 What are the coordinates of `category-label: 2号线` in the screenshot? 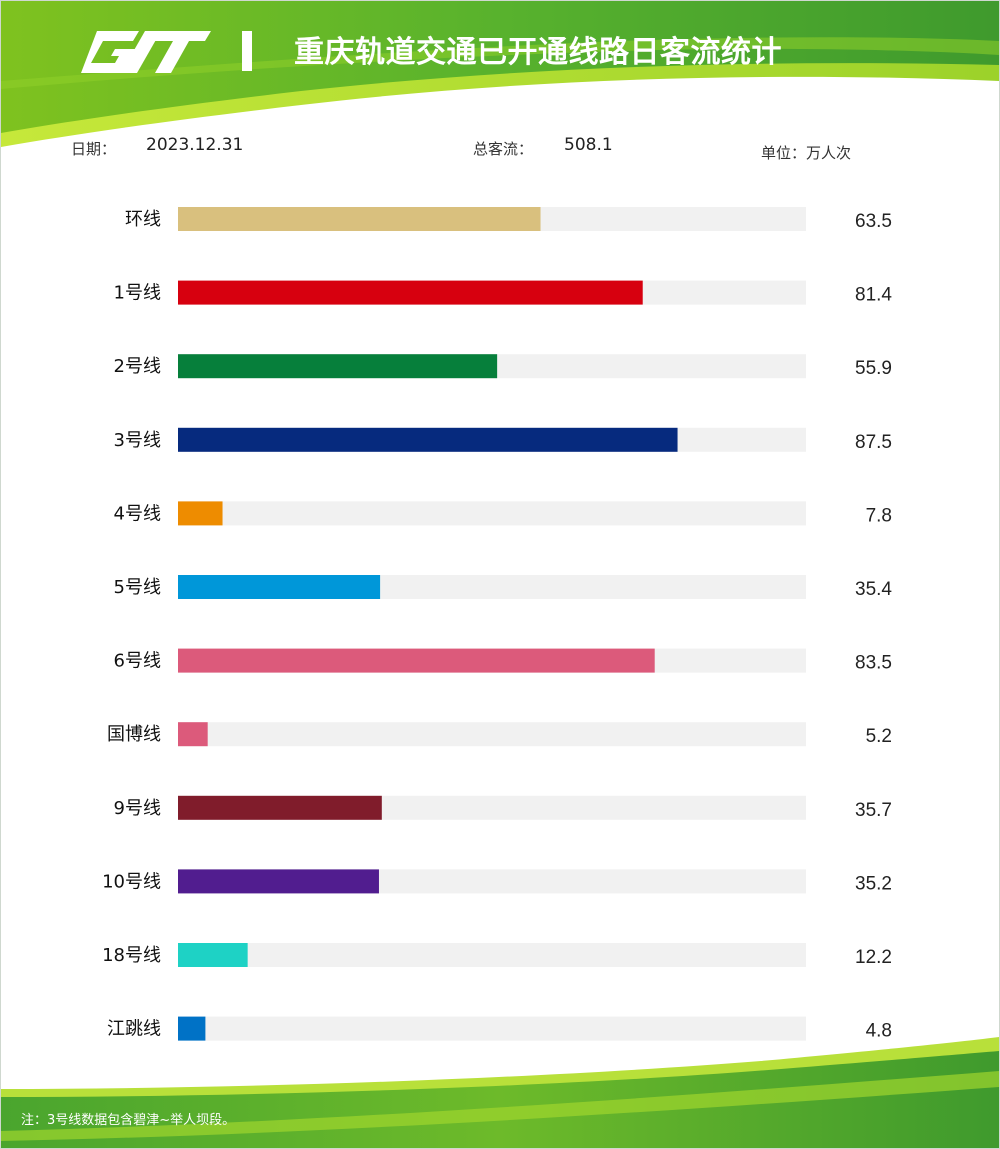 It's located at (137, 366).